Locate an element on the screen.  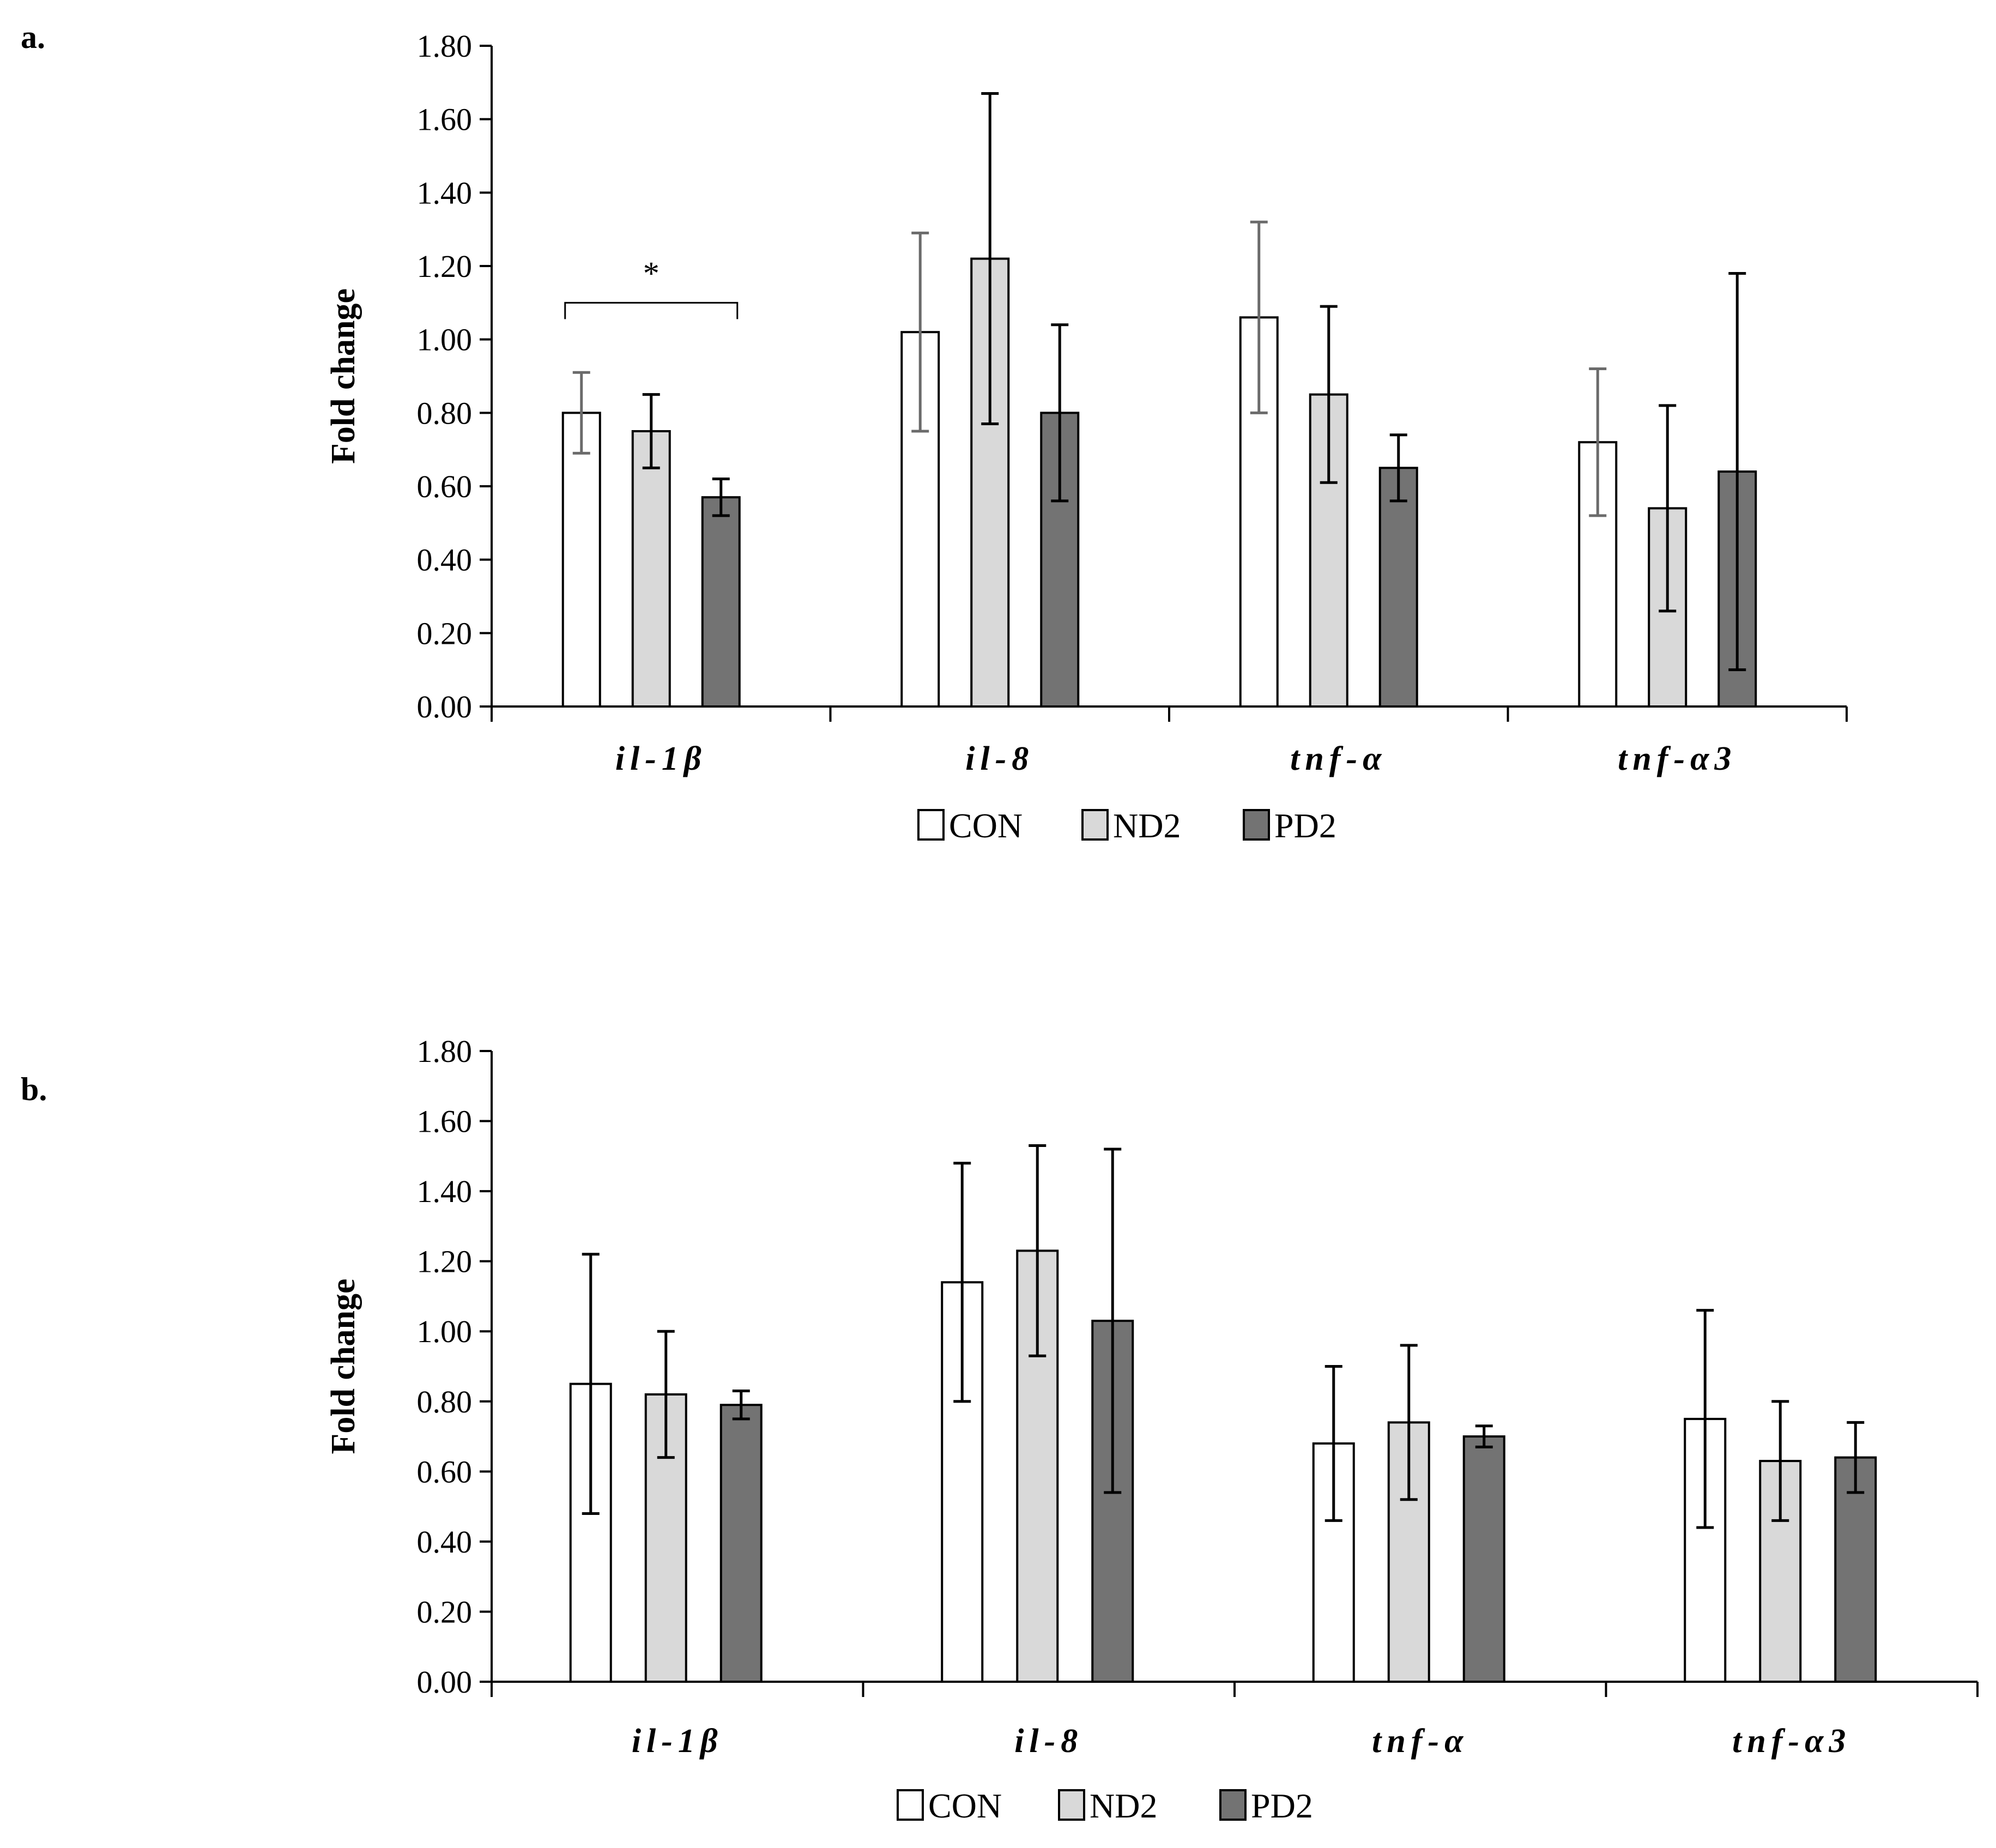
bar-nd2 is located at coordinates (651, 569).